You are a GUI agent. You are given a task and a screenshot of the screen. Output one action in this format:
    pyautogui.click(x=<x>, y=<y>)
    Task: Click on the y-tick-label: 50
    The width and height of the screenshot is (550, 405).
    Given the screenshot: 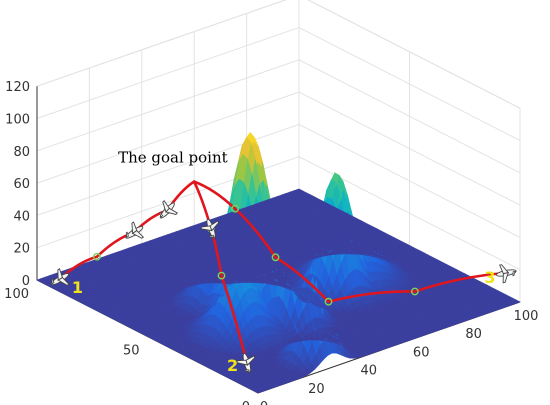 What is the action you would take?
    pyautogui.click(x=131, y=351)
    